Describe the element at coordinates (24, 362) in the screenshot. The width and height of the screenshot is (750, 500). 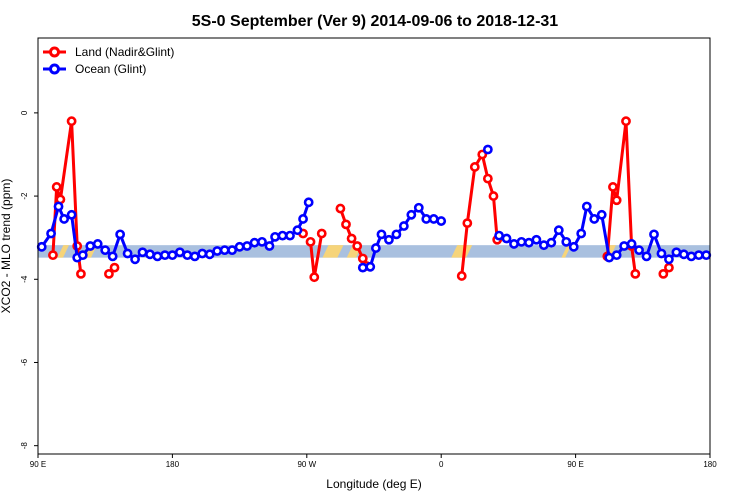
I see `y-tick-label: -6` at that location.